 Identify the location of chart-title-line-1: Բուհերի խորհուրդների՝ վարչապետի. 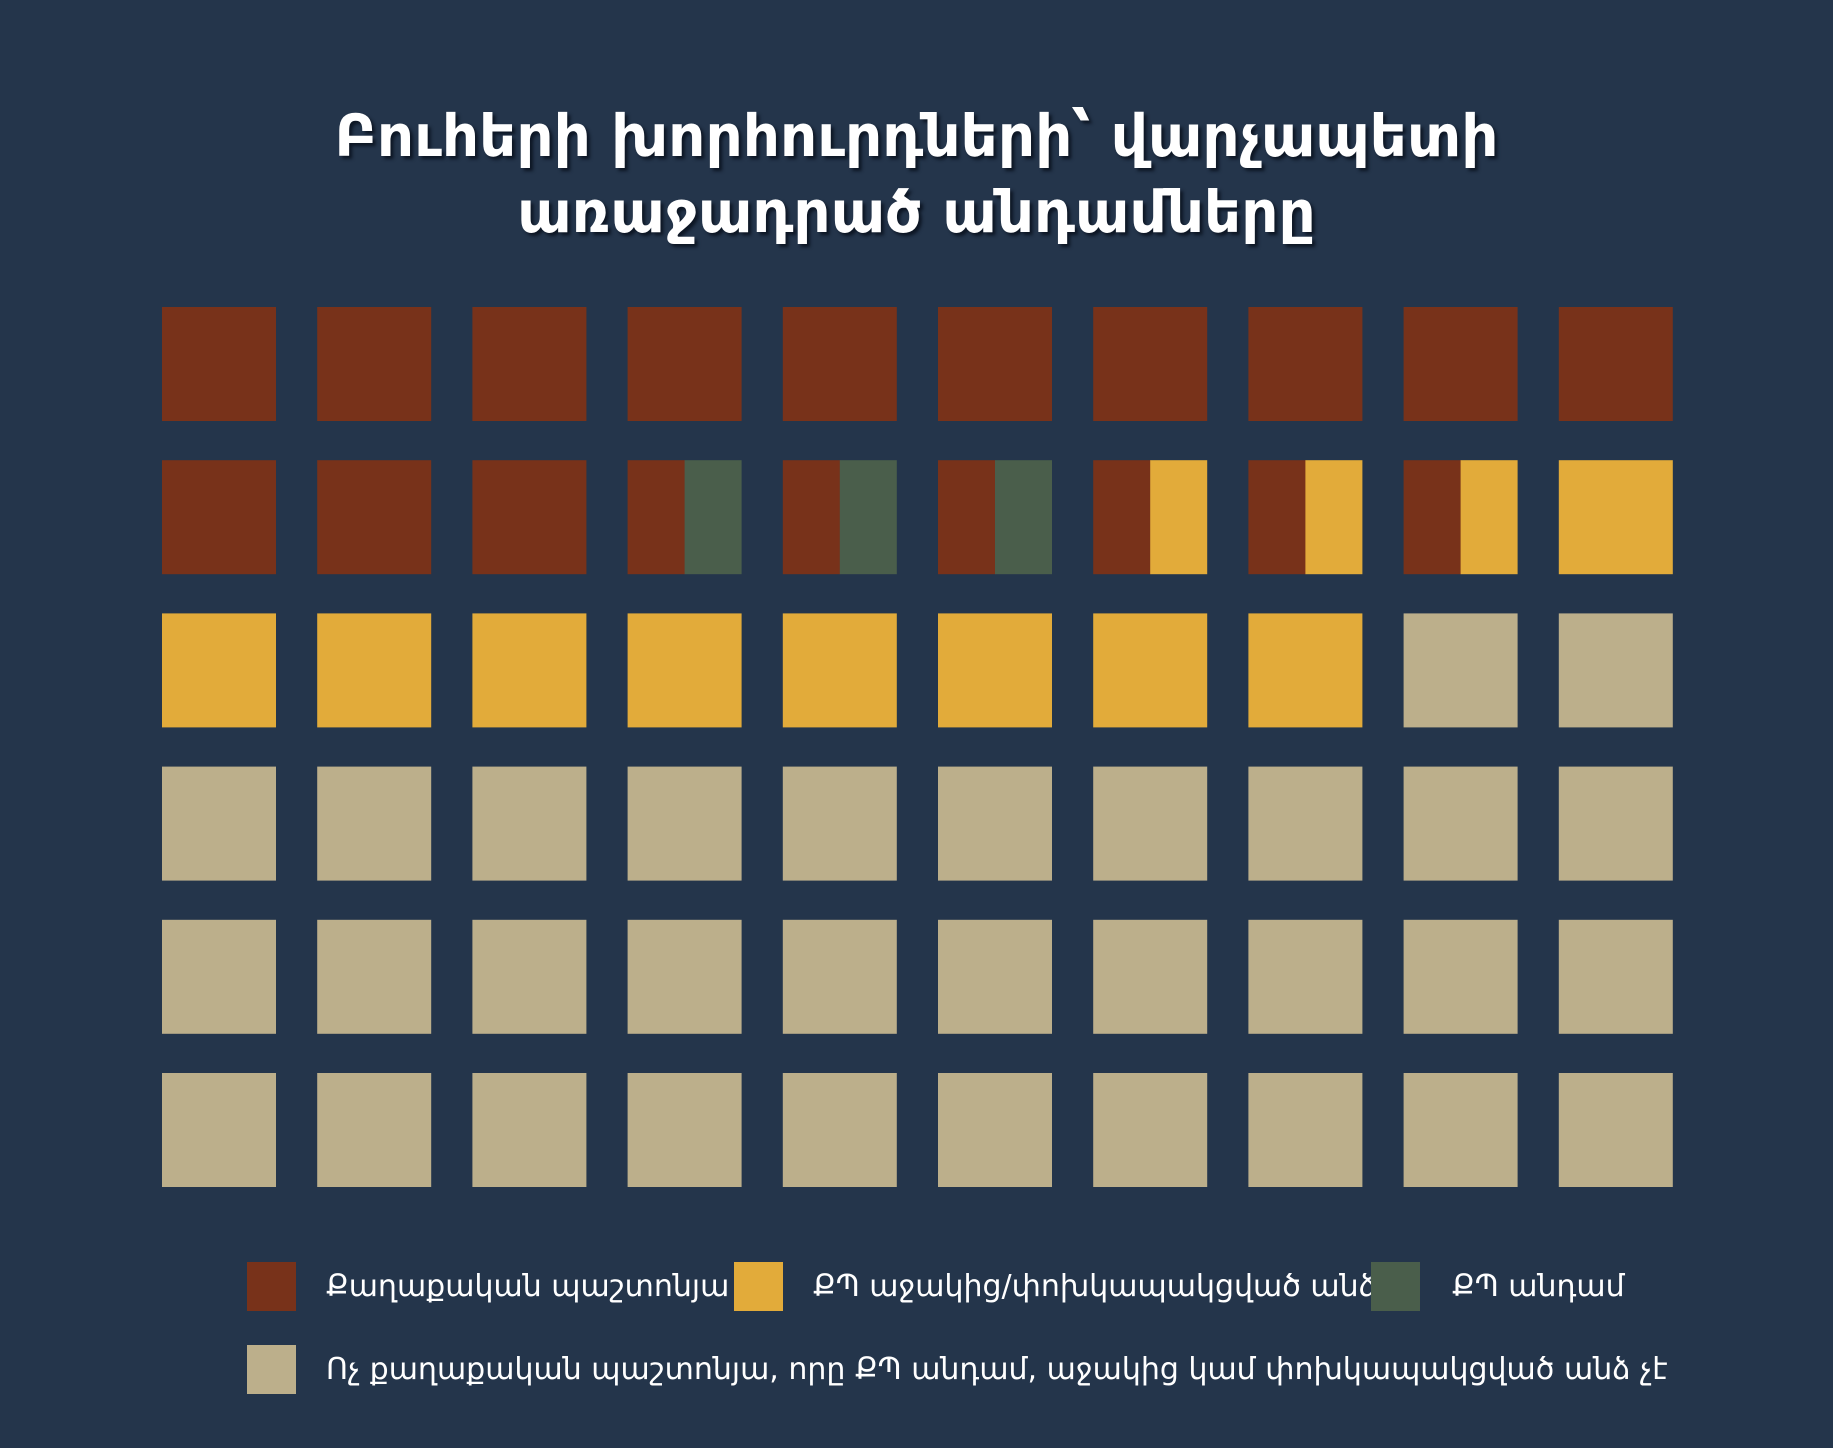
(916, 136).